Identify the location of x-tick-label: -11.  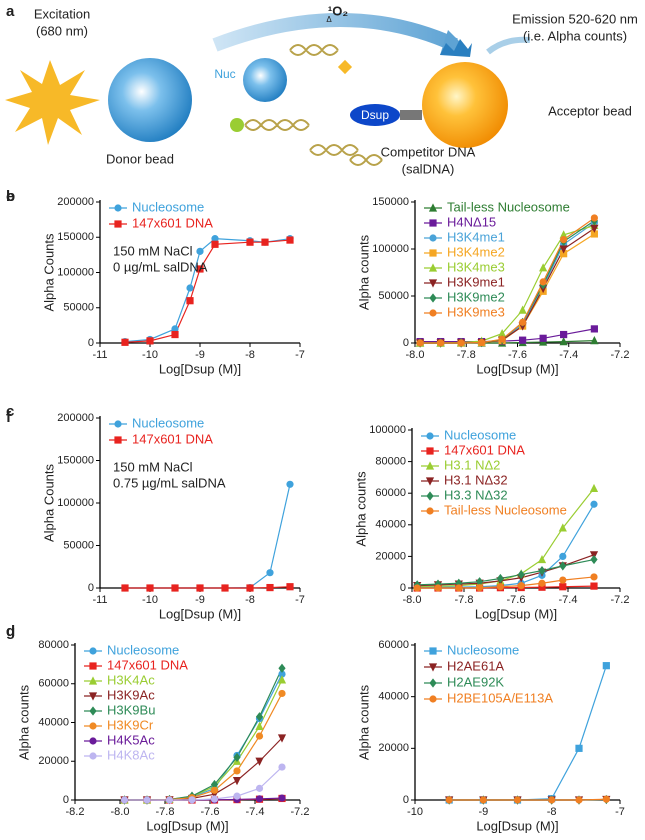
(99, 355).